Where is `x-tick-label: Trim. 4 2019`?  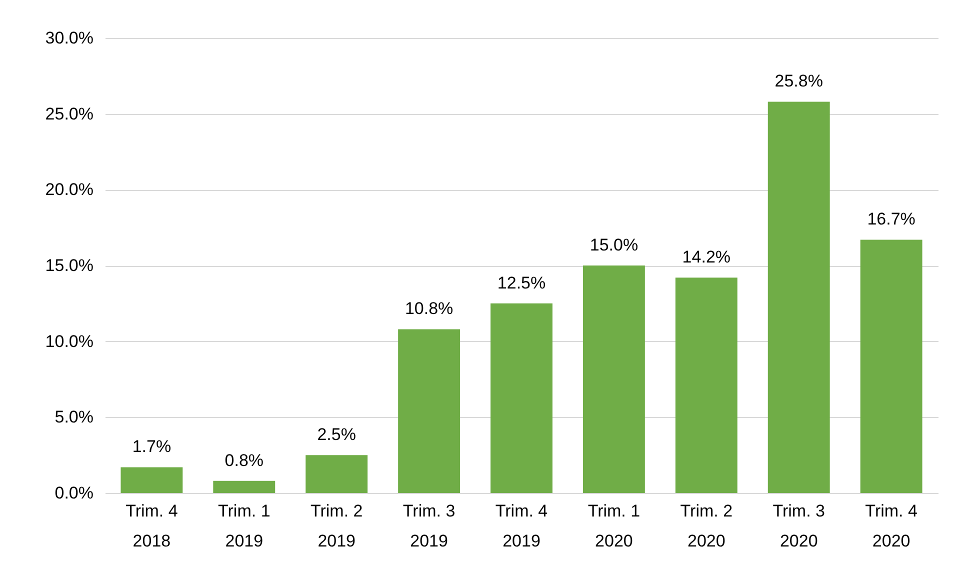 x-tick-label: Trim. 4 2019 is located at coordinates (521, 526).